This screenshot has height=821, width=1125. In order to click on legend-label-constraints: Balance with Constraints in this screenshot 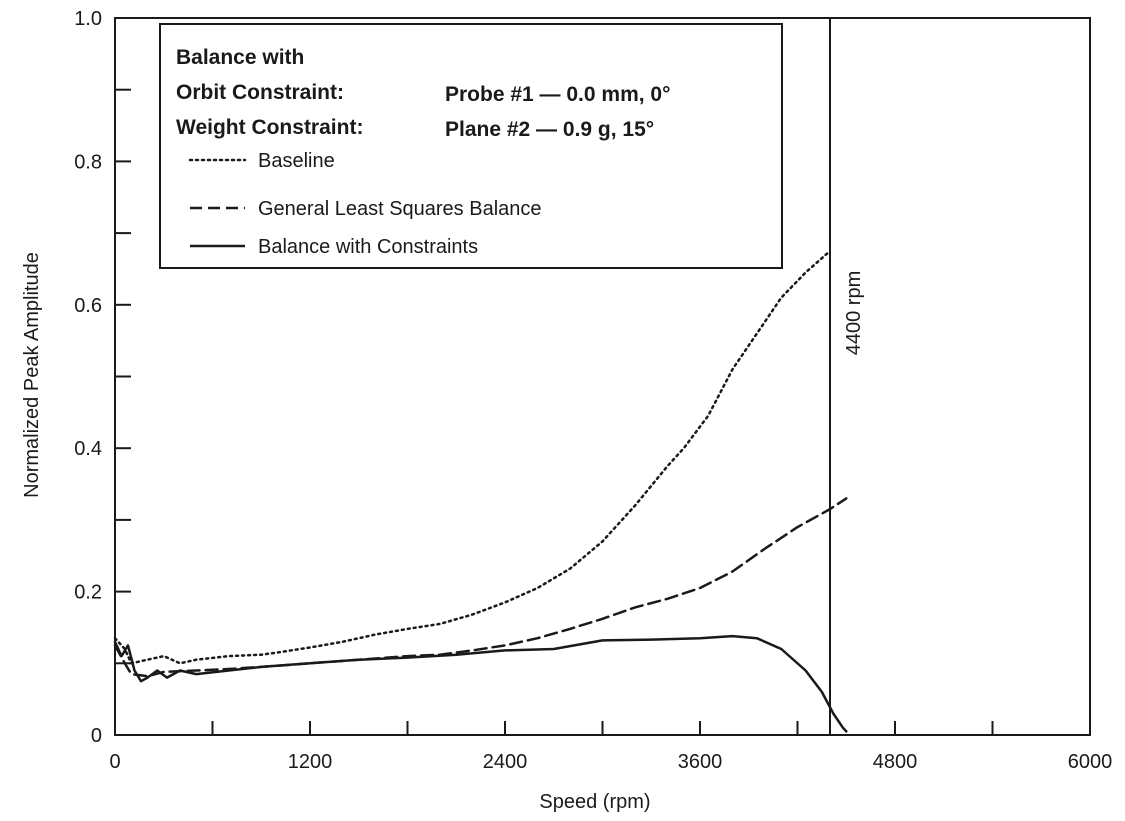, I will do `click(368, 247)`.